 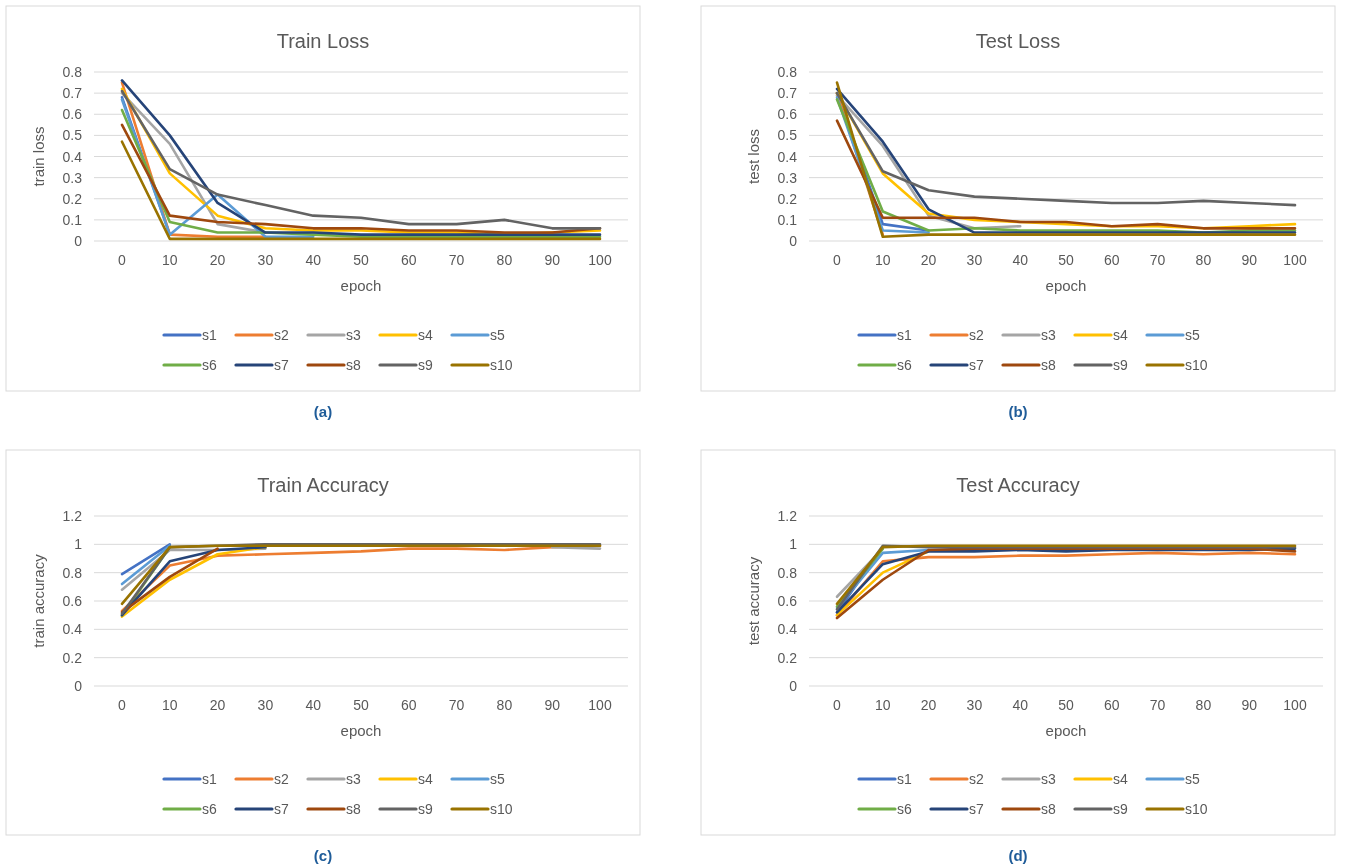 I want to click on text: (d), so click(x=1018, y=855).